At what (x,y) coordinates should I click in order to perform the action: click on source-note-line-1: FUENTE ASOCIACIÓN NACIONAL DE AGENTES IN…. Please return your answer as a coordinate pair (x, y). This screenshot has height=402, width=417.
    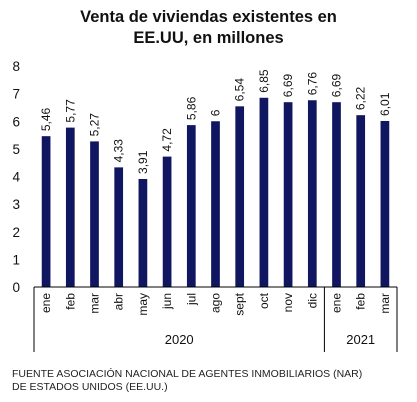
    Looking at the image, I should click on (187, 374).